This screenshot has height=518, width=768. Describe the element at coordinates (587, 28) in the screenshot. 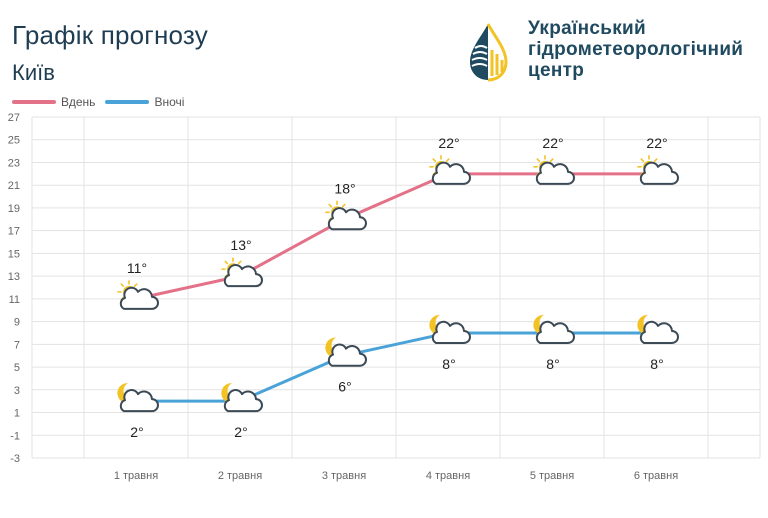

I see `logo-line-1: Український` at that location.